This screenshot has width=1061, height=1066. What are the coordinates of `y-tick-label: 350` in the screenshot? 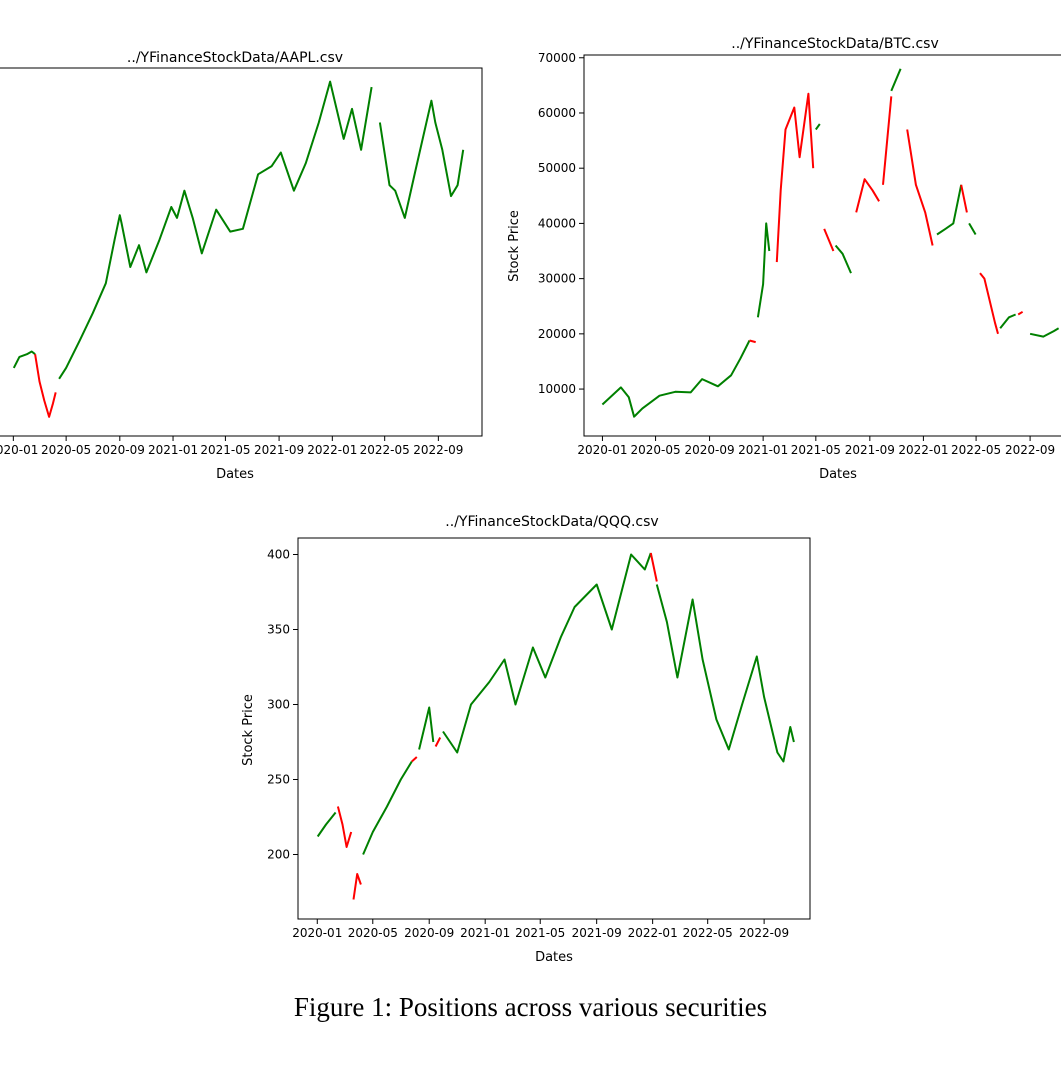 It's located at (278, 630).